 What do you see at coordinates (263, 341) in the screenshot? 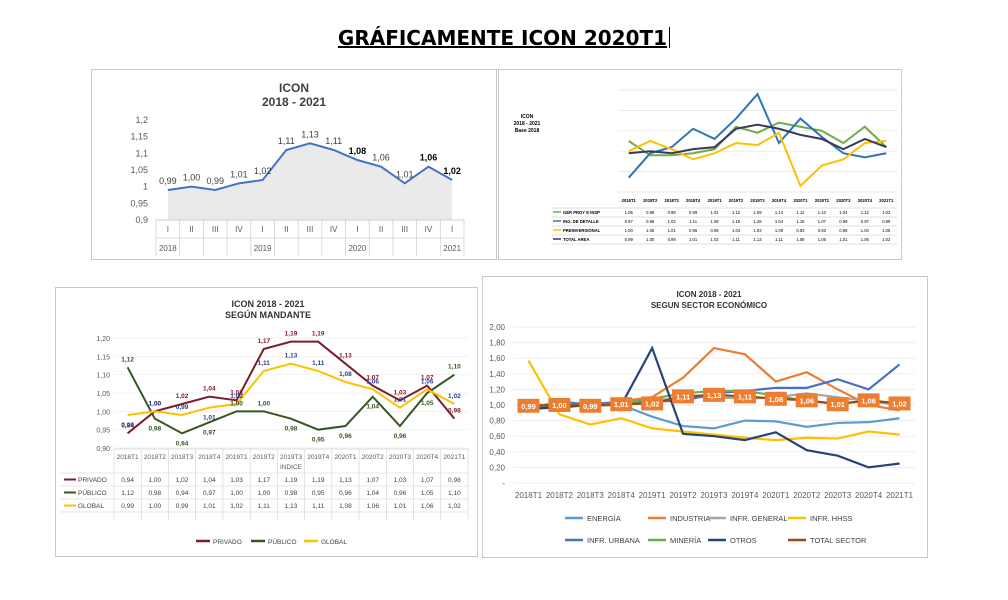
I see `data-label: 1,17` at bounding box center [263, 341].